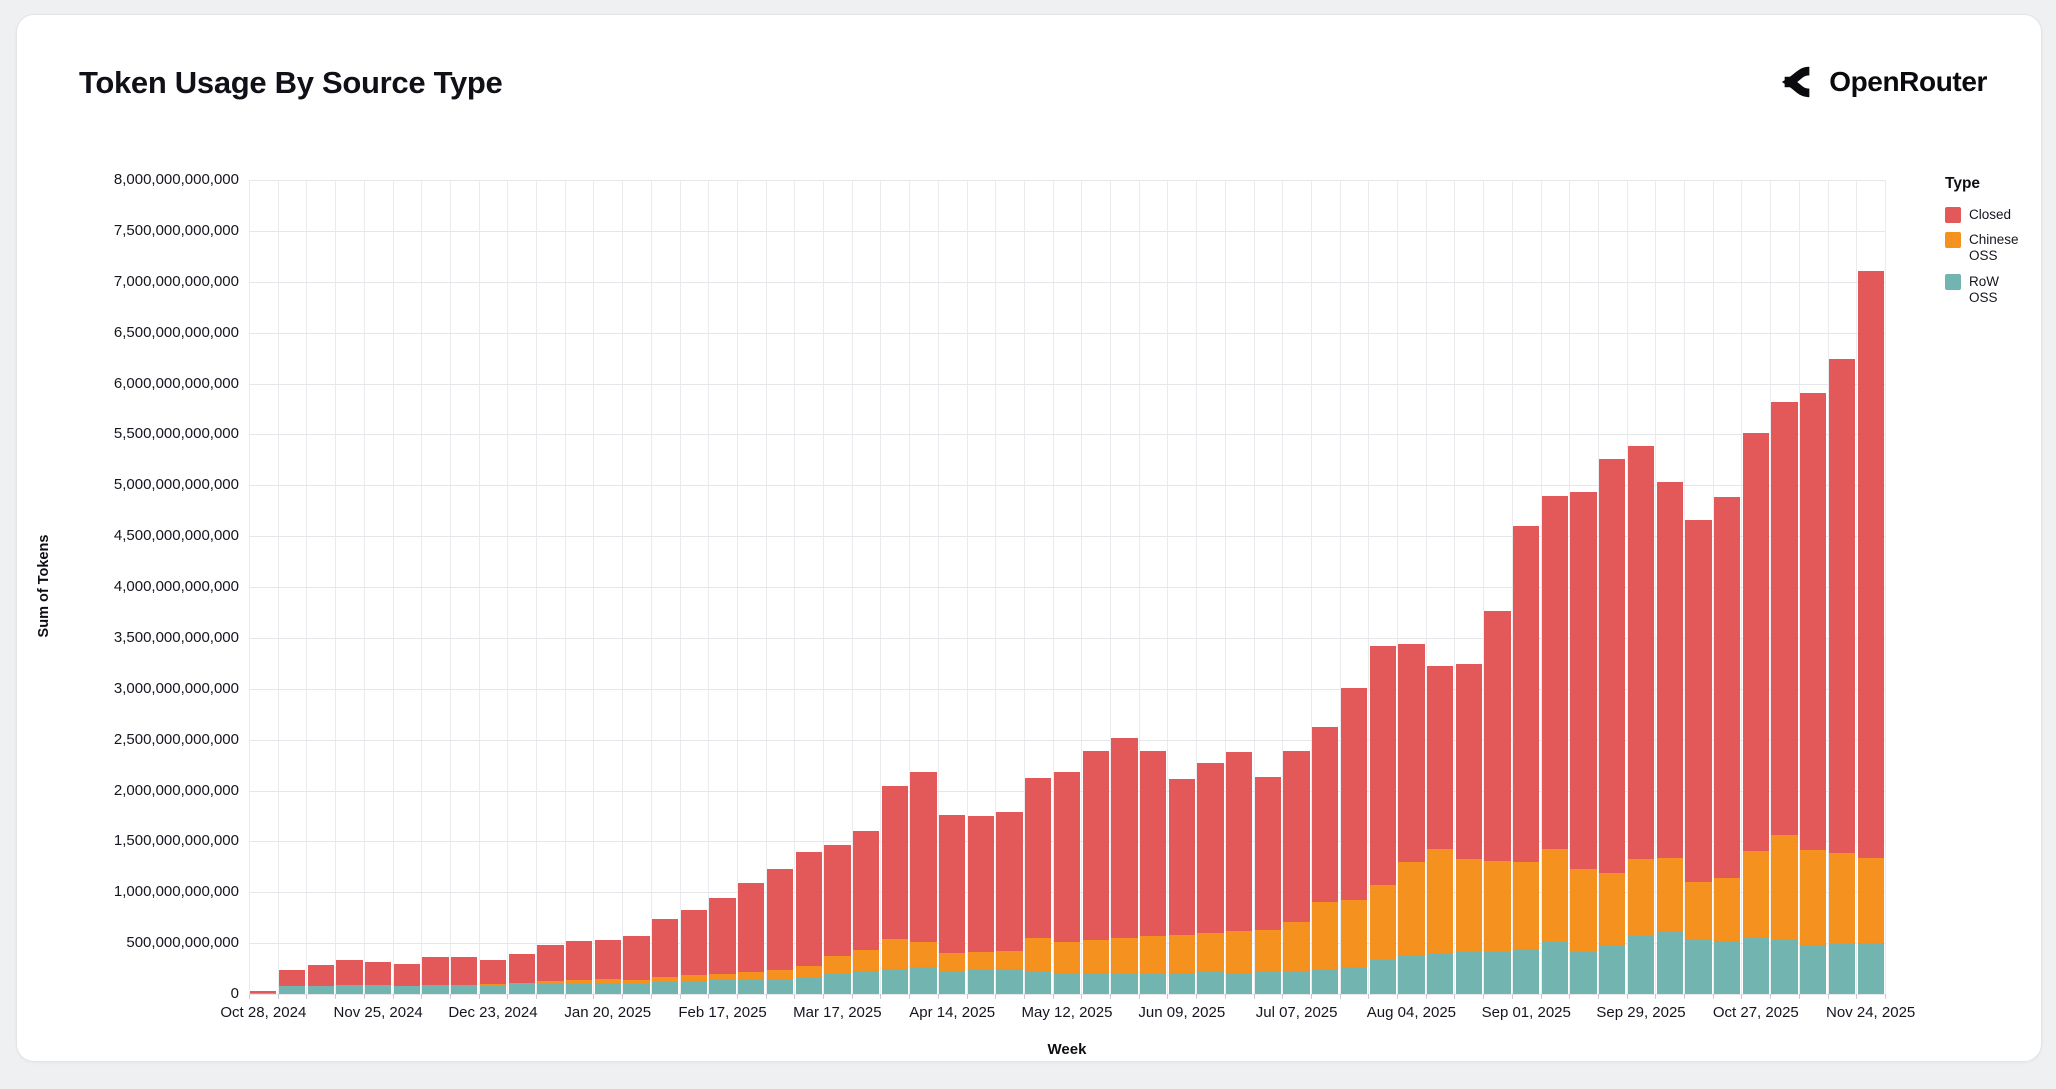 This screenshot has width=2056, height=1089. I want to click on bar-mar-17-2025, so click(837, 919).